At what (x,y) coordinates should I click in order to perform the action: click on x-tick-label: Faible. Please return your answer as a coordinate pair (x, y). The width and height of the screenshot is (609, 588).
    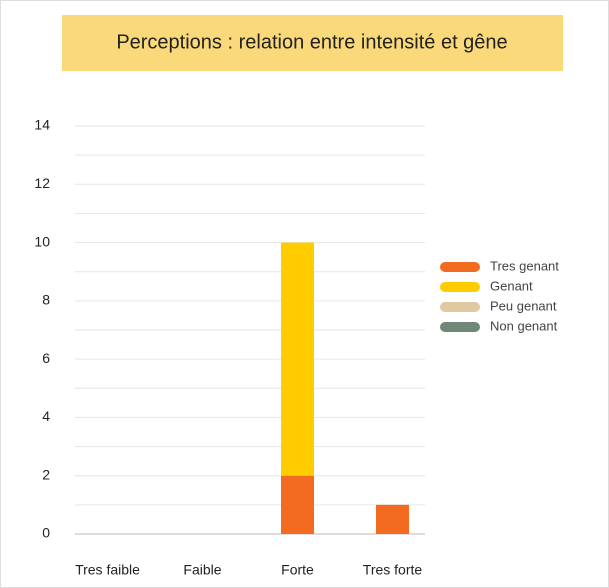
    Looking at the image, I should click on (202, 570).